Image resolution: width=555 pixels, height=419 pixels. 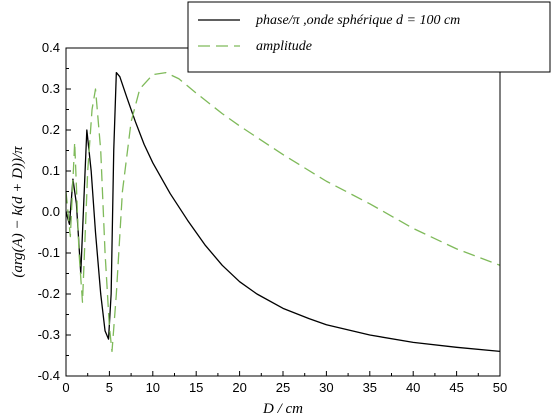 What do you see at coordinates (357, 20) in the screenshot?
I see `legend-entry-phase: phase/π ,onde sphérique d = 100 cm` at bounding box center [357, 20].